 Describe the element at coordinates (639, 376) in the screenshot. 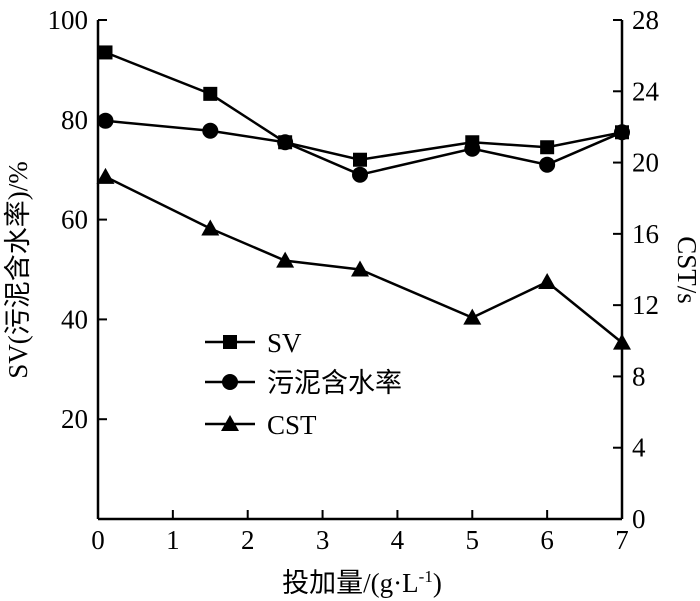

I see `right-y-tick-label: 8` at that location.